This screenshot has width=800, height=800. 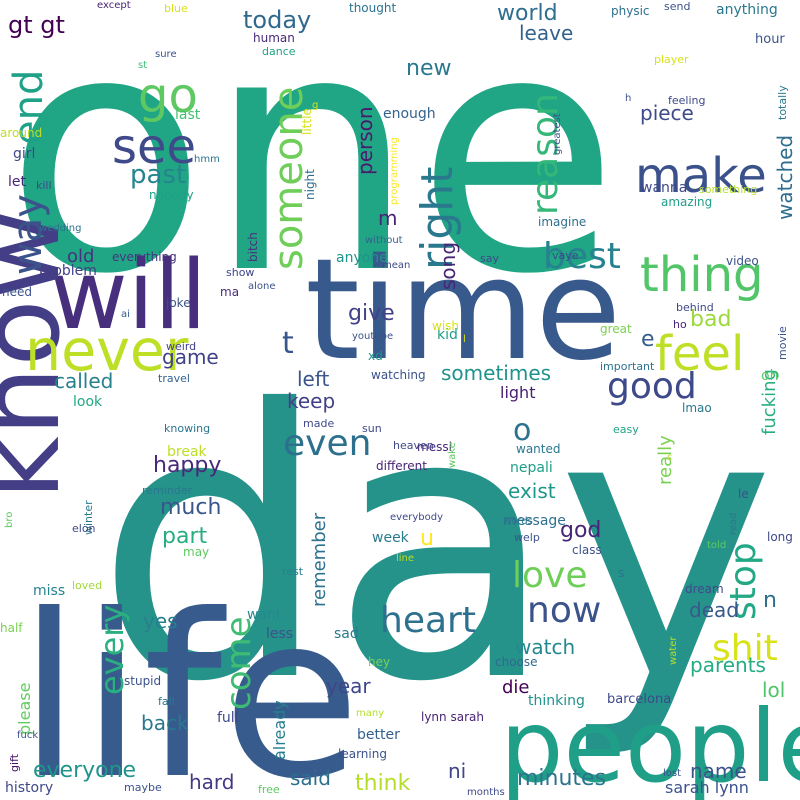 What do you see at coordinates (587, 550) in the screenshot?
I see `word-class: class` at bounding box center [587, 550].